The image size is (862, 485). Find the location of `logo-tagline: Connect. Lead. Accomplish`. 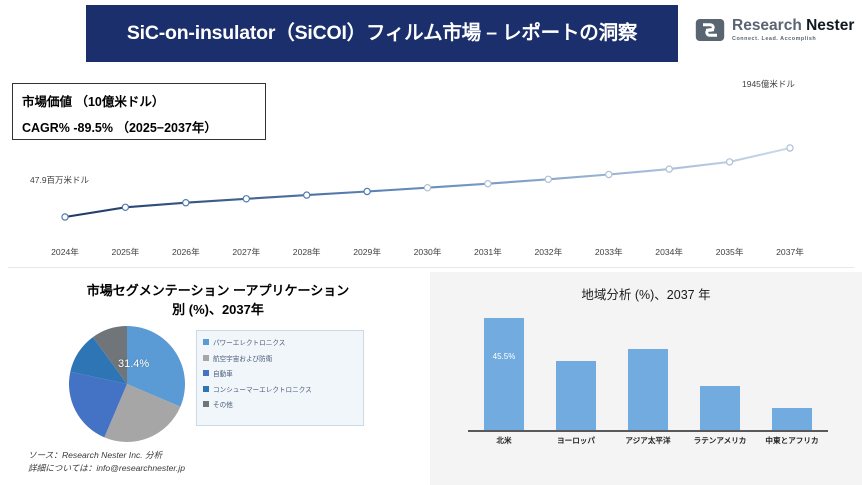

logo-tagline: Connect. Lead. Accomplish is located at coordinates (774, 38).